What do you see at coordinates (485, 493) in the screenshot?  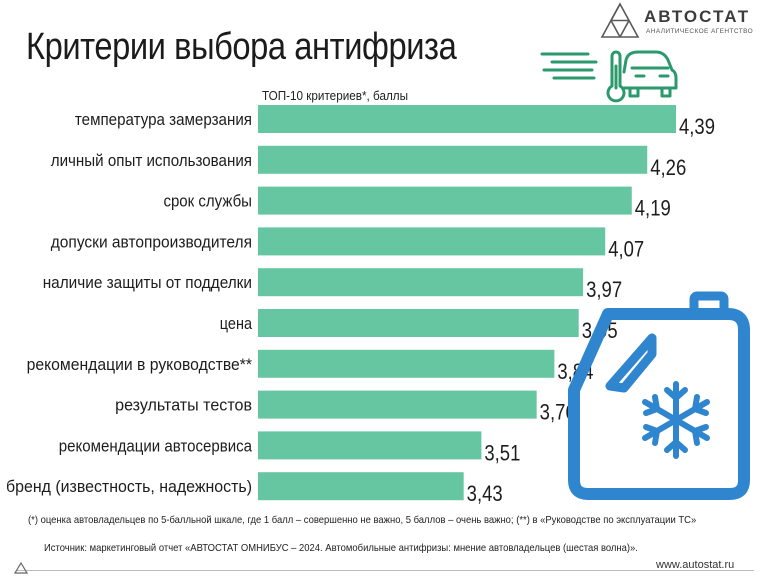 I see `value-label-9: 3,43` at bounding box center [485, 493].